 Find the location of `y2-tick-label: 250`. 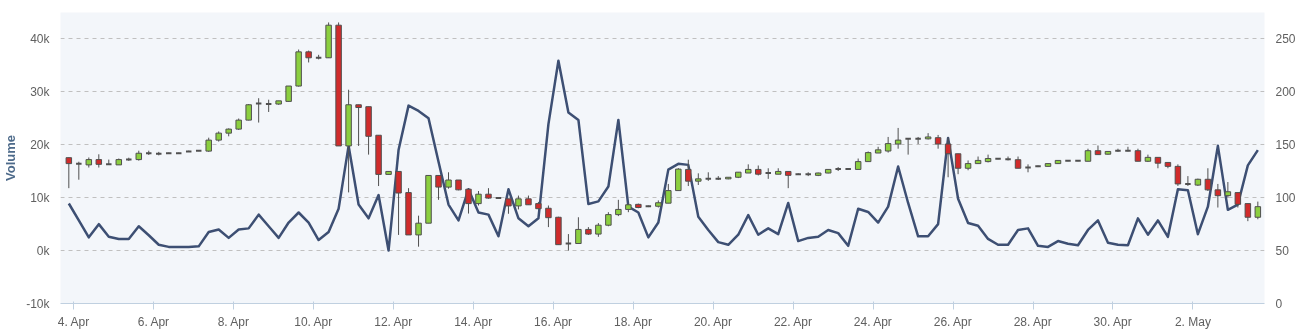

y2-tick-label: 250 is located at coordinates (1285, 39).